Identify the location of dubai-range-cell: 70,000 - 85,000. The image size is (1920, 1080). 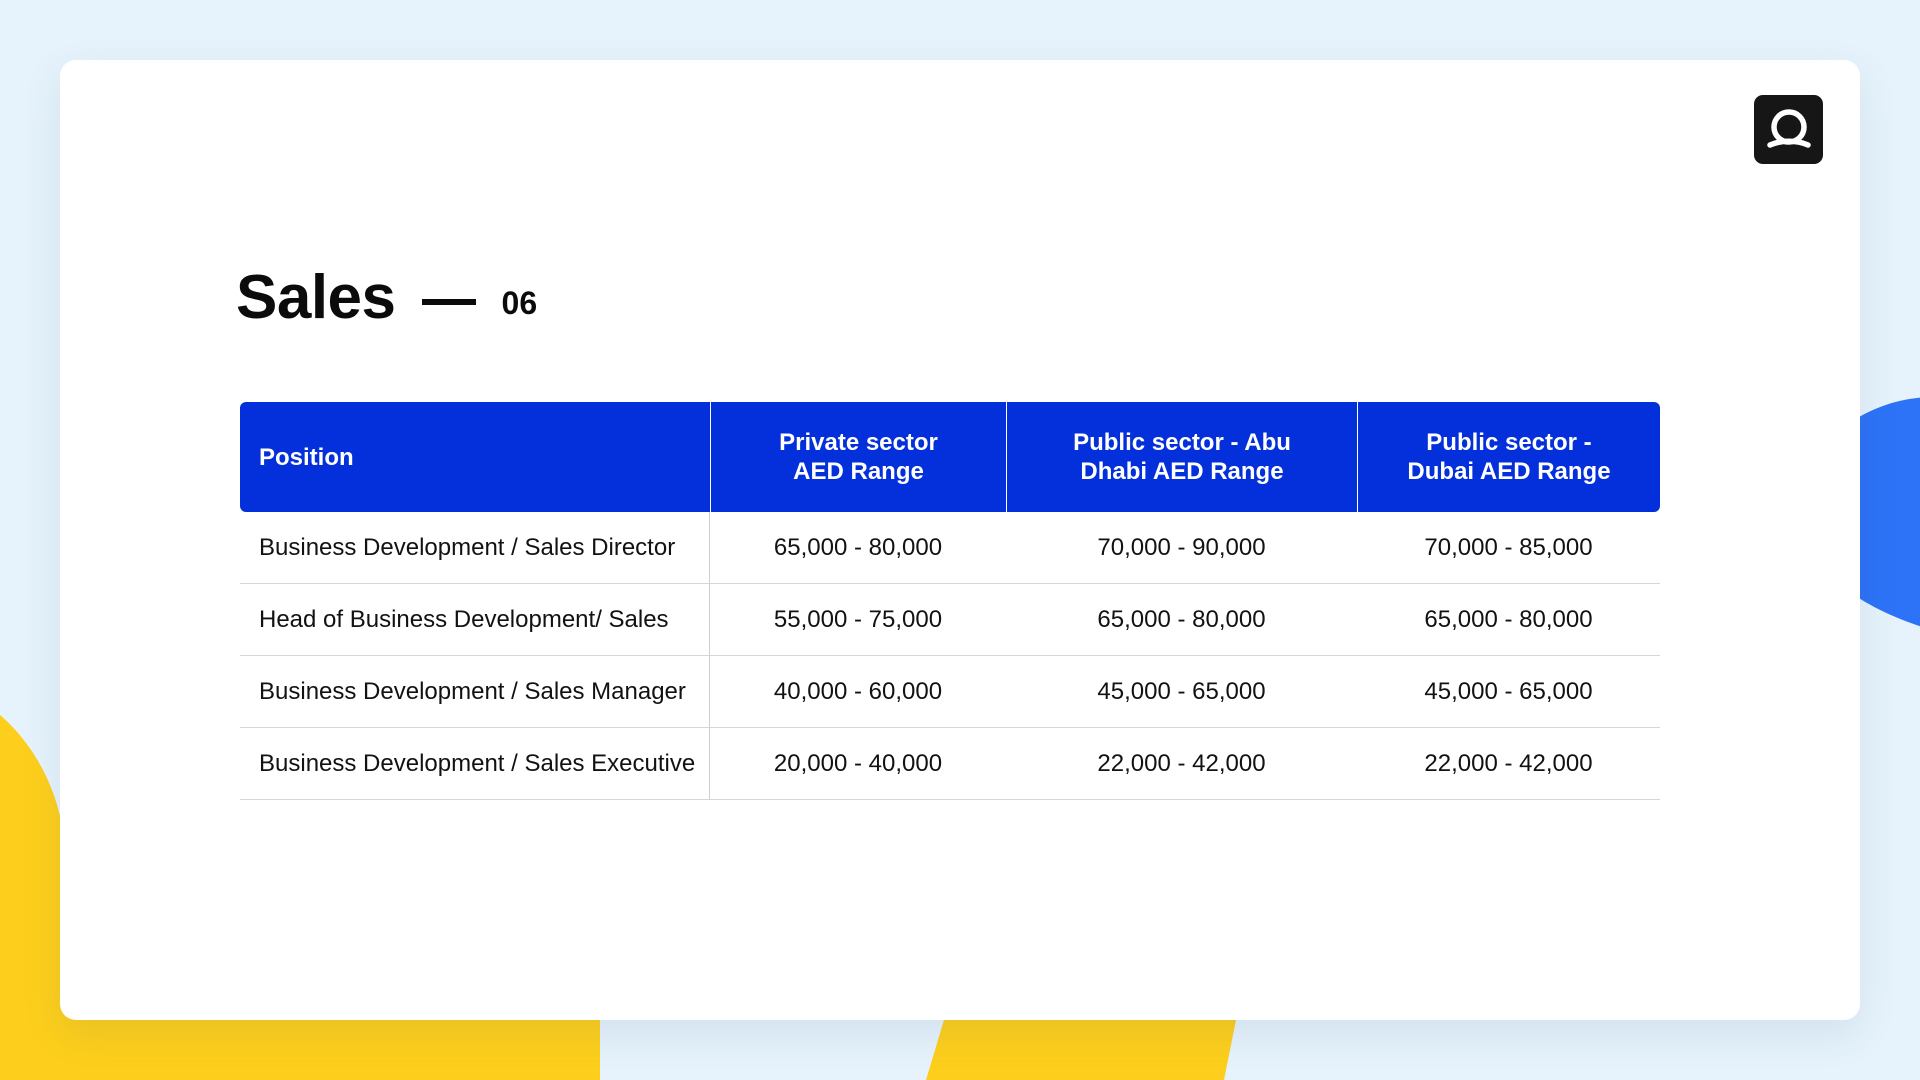
(1508, 547).